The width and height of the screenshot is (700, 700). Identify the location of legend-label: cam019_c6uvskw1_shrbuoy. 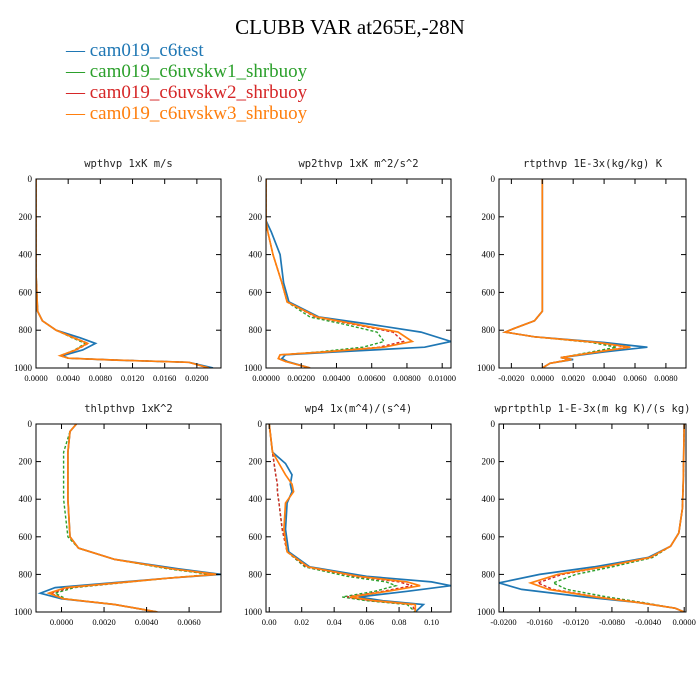
(199, 71).